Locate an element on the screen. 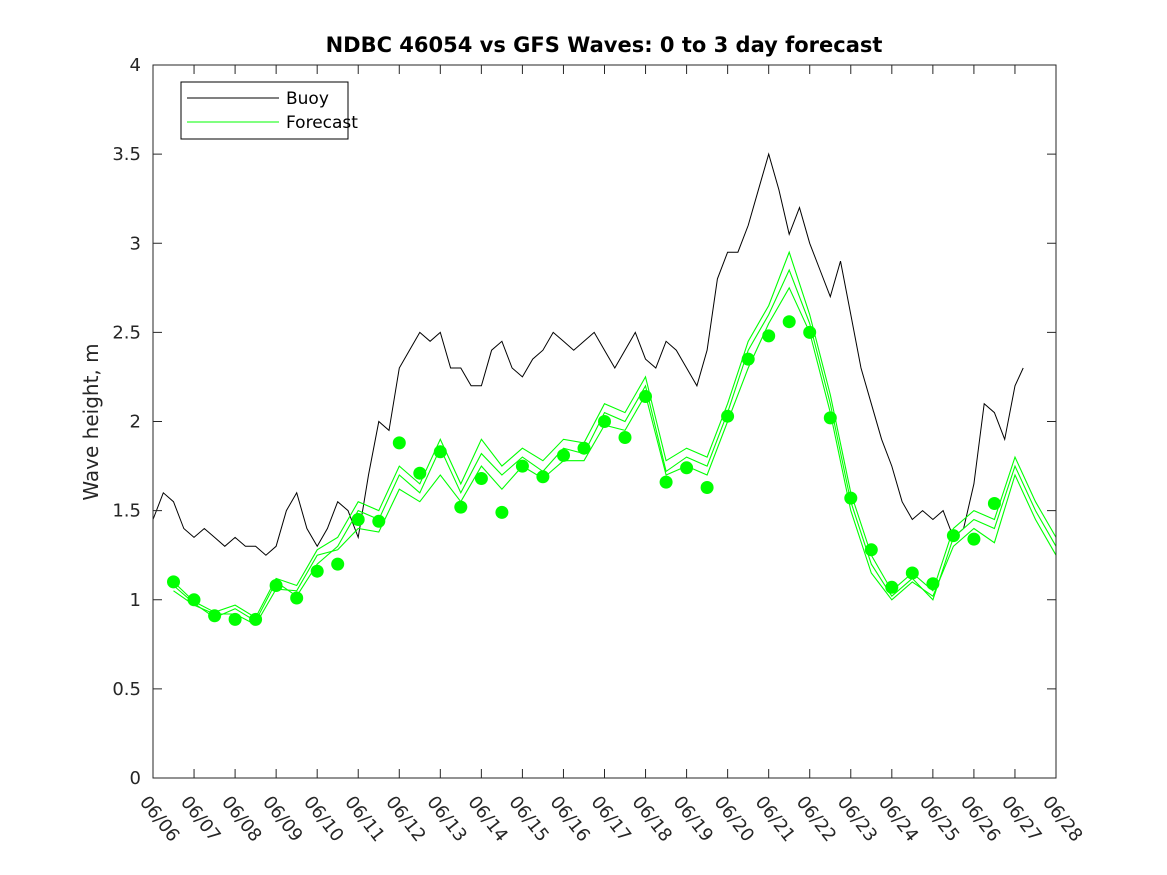  legend-forecast-label: Forecast is located at coordinates (322, 123).